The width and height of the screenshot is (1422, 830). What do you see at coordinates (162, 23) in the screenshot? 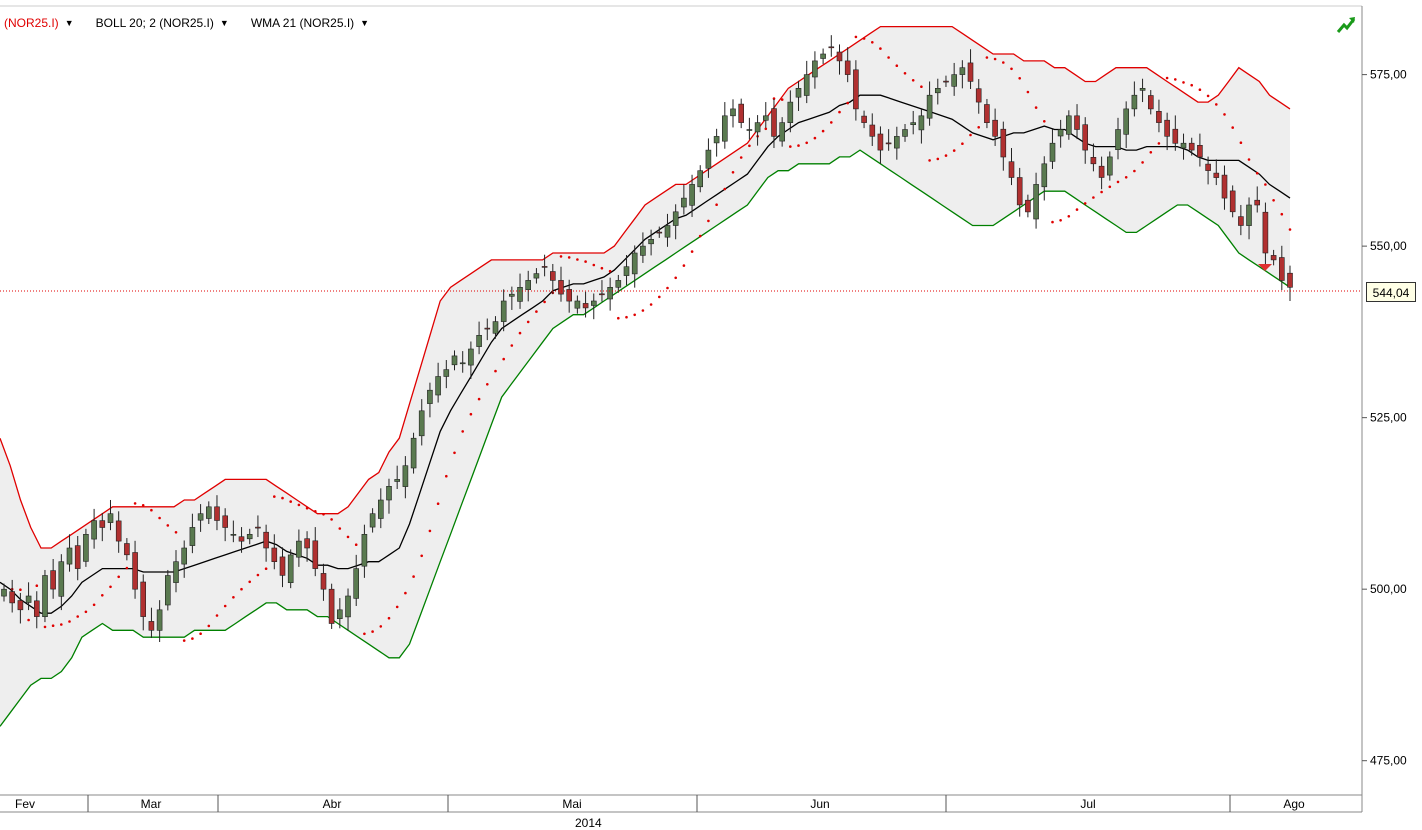
I see `legend-boll: BOLL 20; 2 (NOR25.I) ▼` at bounding box center [162, 23].